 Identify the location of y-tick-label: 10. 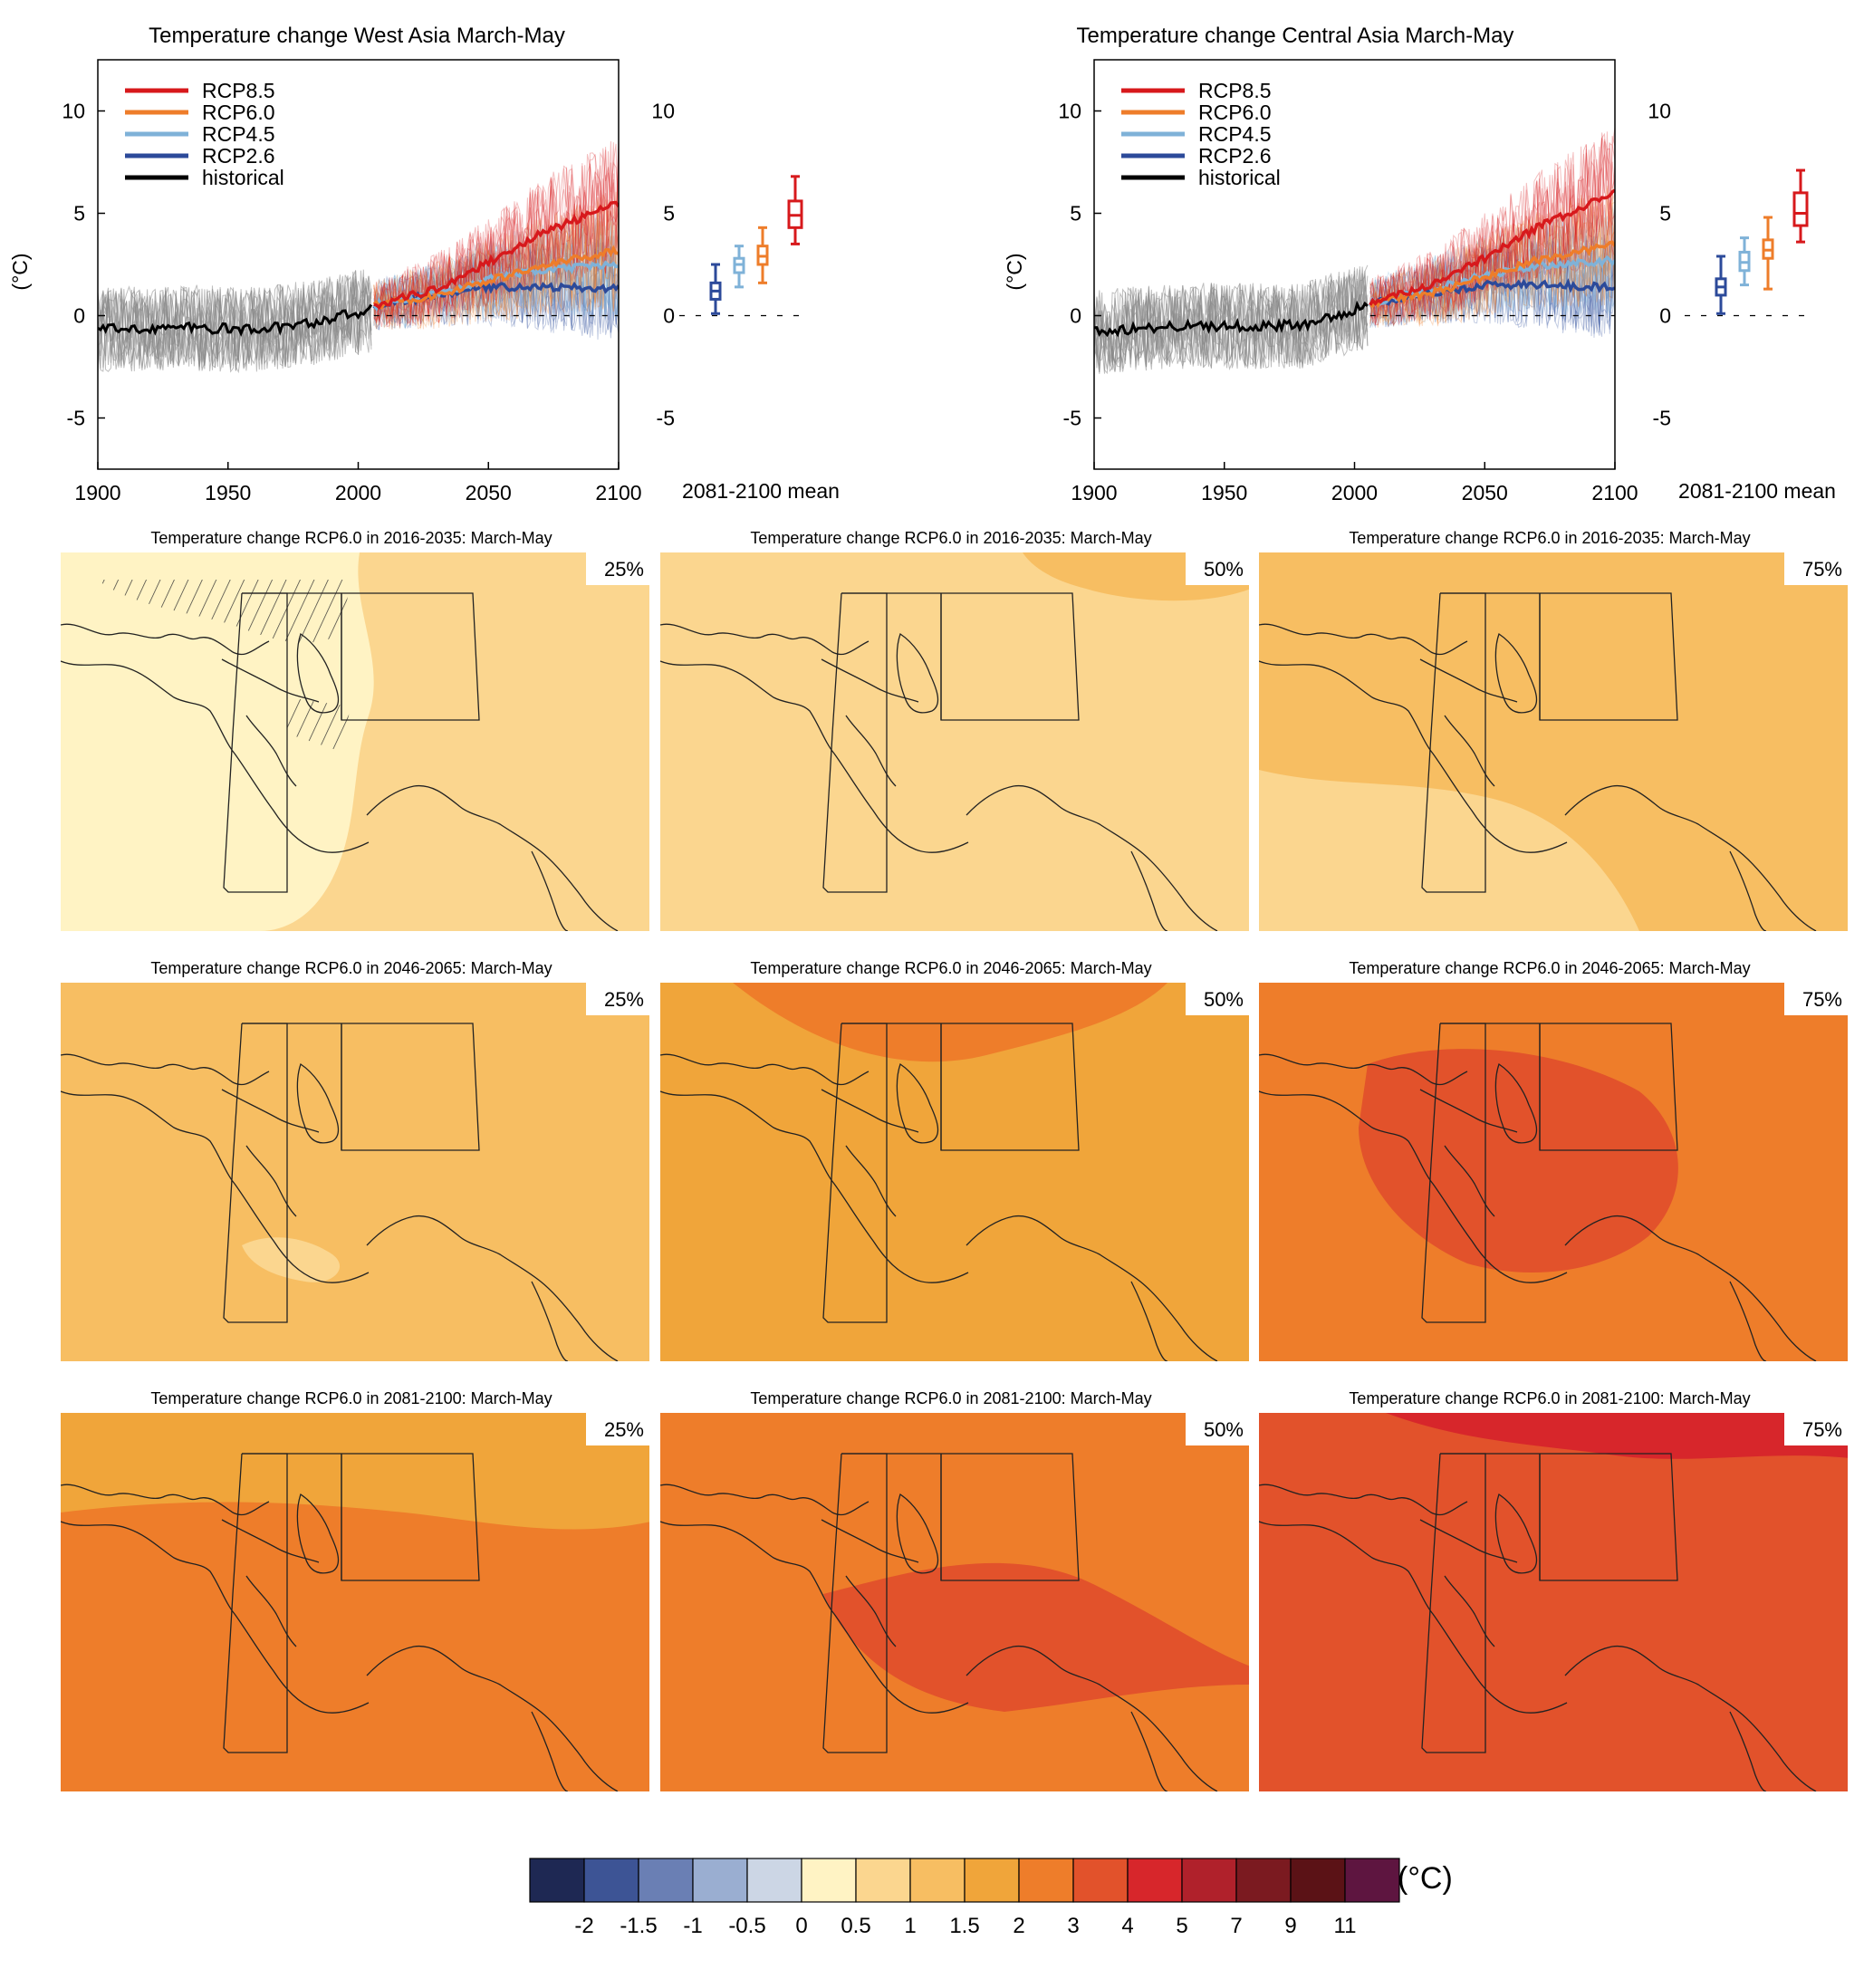
(1069, 111).